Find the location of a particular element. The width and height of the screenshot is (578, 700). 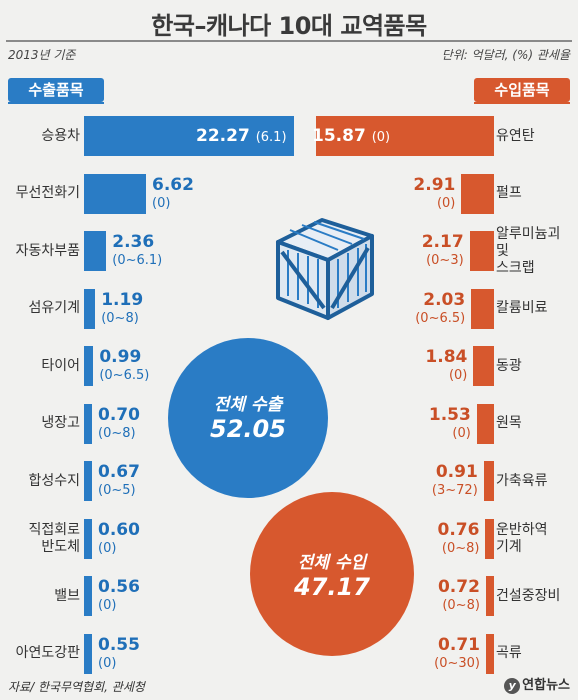

brand-credit: y 연합뉴스 is located at coordinates (537, 684).